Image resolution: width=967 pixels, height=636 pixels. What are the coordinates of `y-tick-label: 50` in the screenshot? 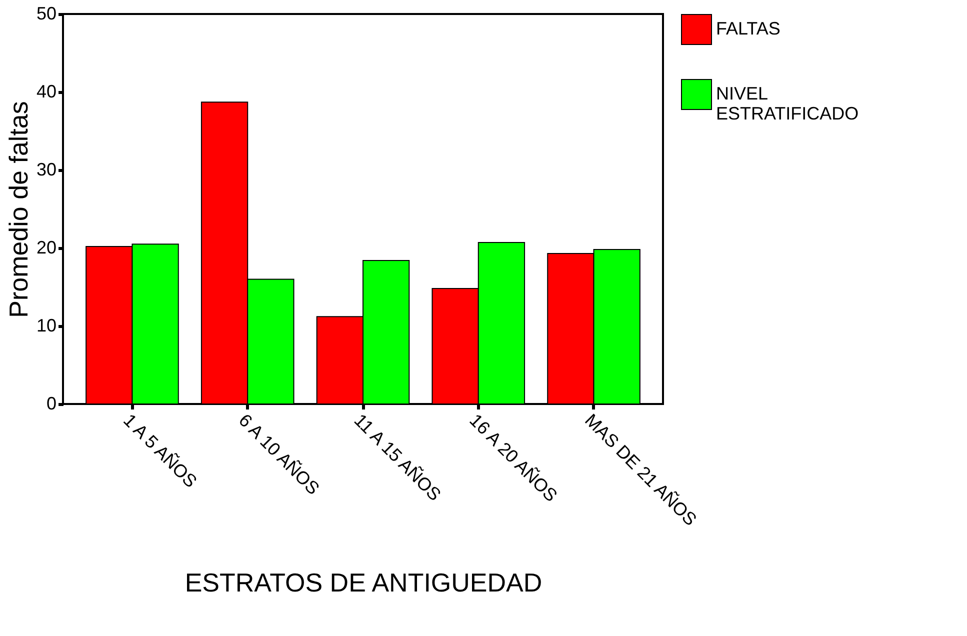 It's located at (46, 14).